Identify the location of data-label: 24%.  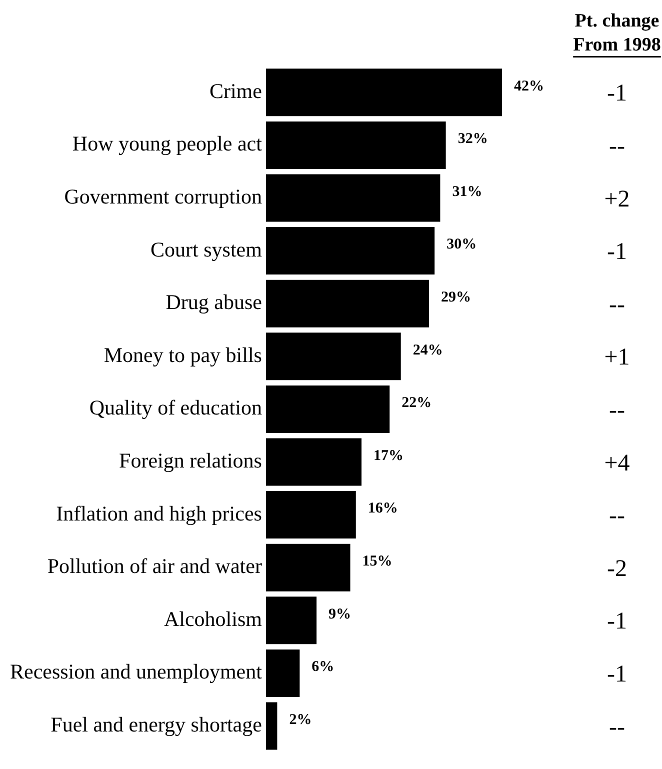
(427, 350).